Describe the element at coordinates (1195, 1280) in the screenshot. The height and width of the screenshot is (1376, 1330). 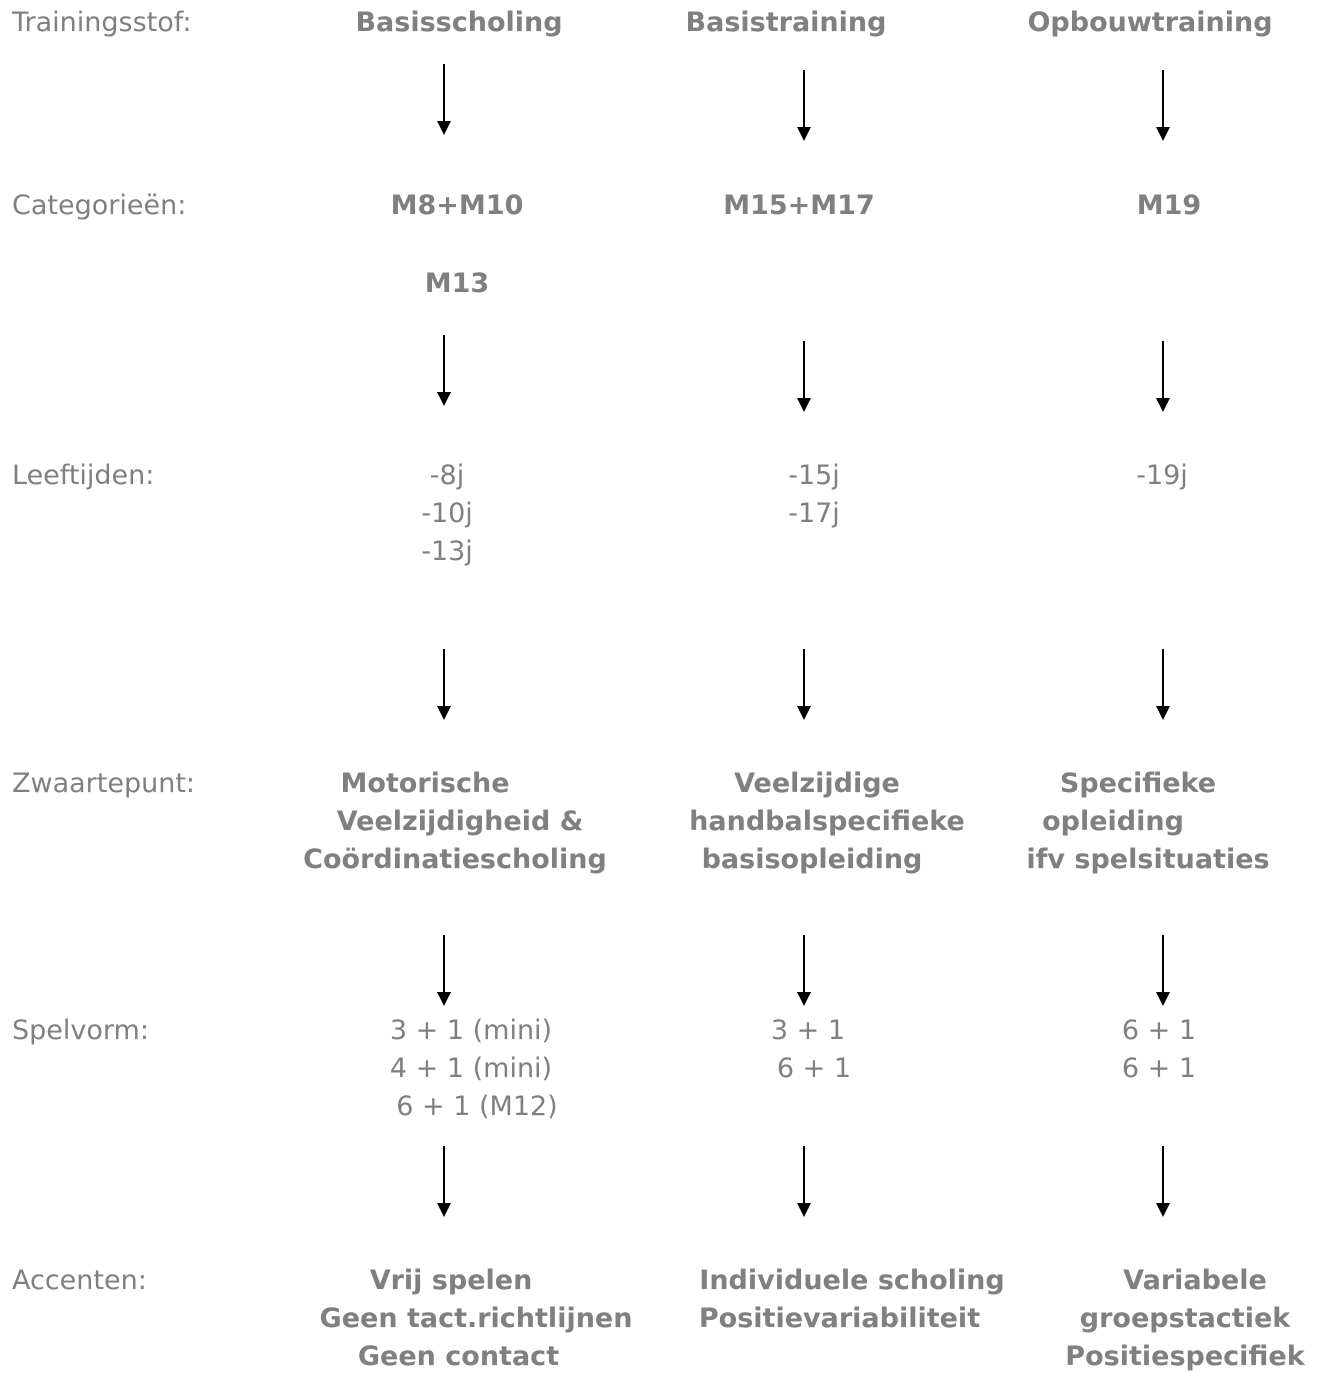
I see `accenten-text: Variabele` at that location.